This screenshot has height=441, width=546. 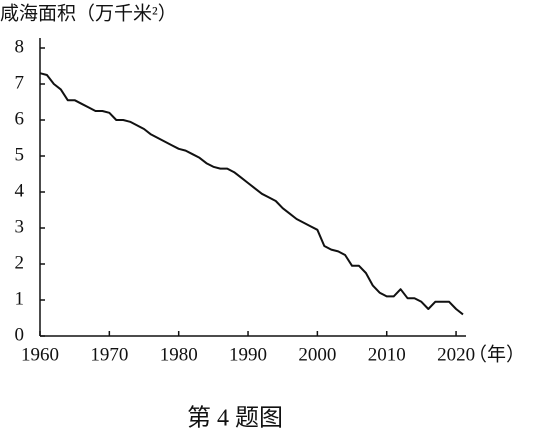 What do you see at coordinates (20, 46) in the screenshot?
I see `y-tick-label: 8` at bounding box center [20, 46].